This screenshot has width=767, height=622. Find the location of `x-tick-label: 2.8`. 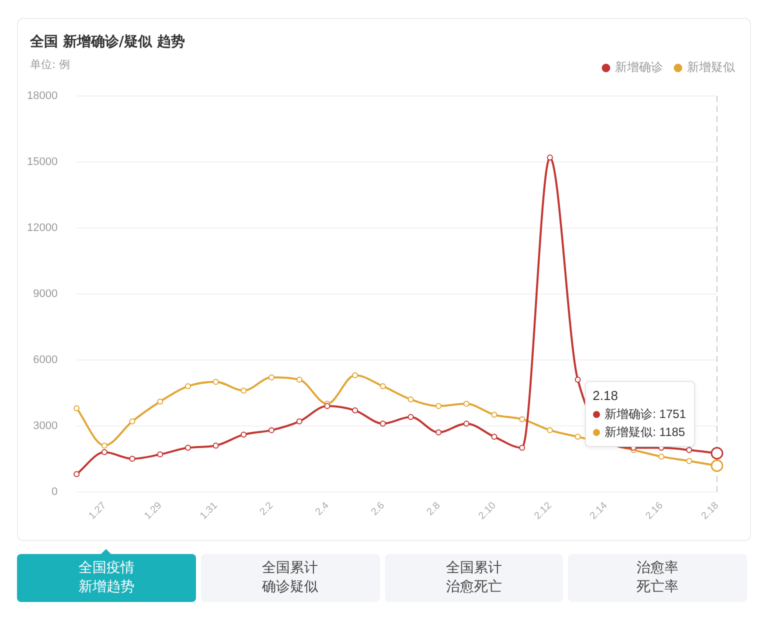

x-tick-label: 2.8 is located at coordinates (434, 509).